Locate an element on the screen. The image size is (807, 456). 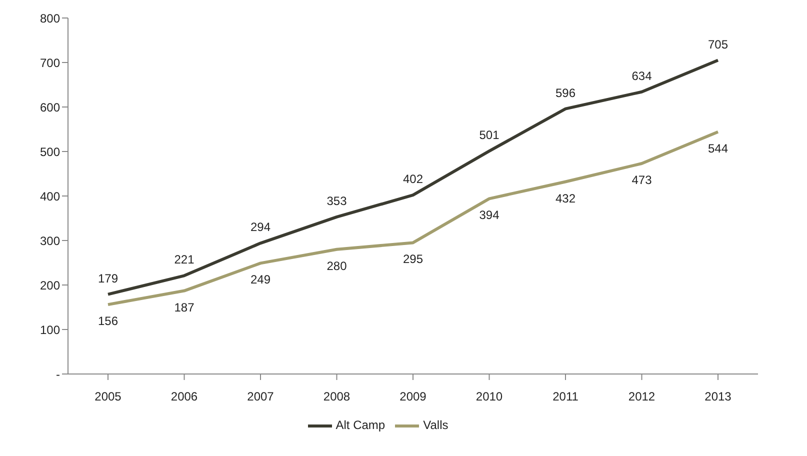
data-label: 280 is located at coordinates (337, 265).